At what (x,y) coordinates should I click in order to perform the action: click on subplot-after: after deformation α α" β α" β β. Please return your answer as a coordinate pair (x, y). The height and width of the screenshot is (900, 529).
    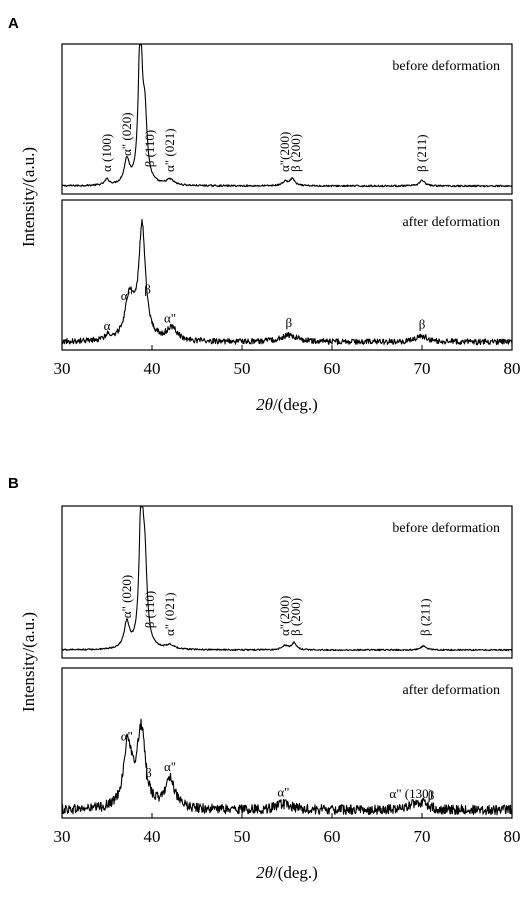
    Looking at the image, I should click on (287, 275).